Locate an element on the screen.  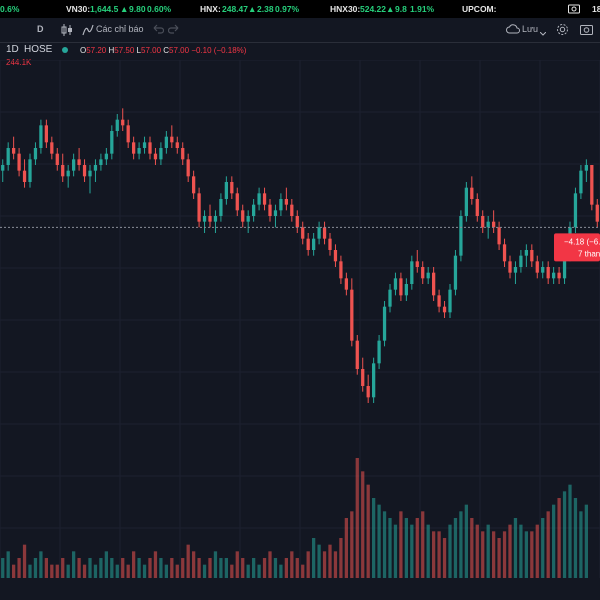
indicators-button: Các chỉ báo is located at coordinates (120, 29).